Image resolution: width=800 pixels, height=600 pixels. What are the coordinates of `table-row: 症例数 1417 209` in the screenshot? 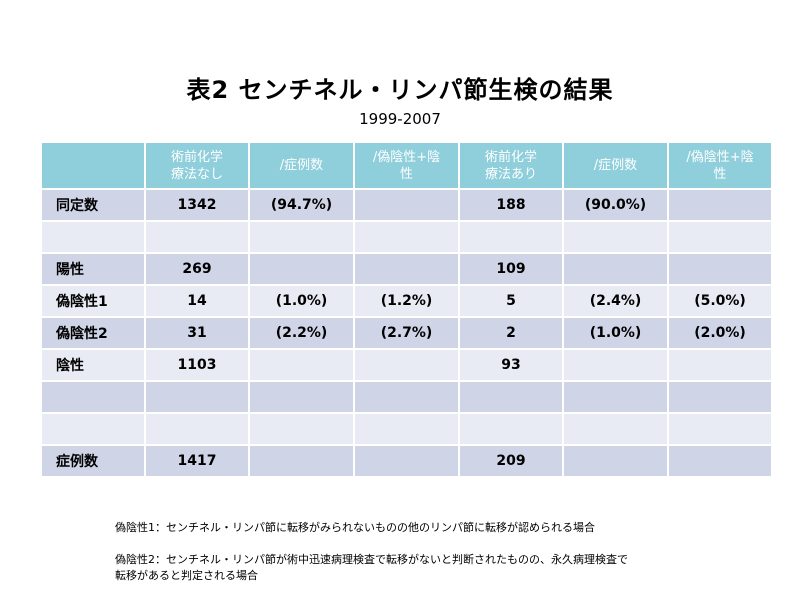 It's located at (406, 461).